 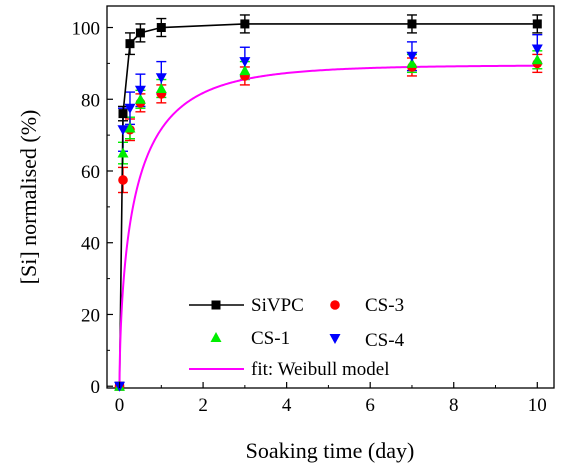 What do you see at coordinates (28, 197) in the screenshot?
I see `y-axis-title: [Si] normalised (%)` at bounding box center [28, 197].